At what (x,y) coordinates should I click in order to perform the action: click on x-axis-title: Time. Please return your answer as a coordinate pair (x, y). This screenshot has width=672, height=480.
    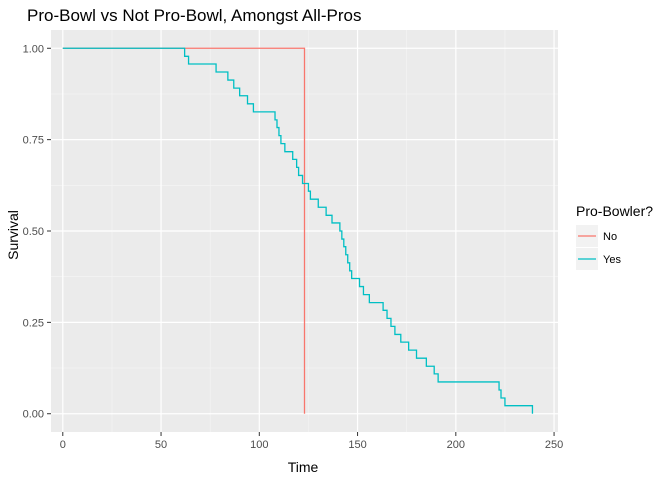
    Looking at the image, I should click on (303, 467).